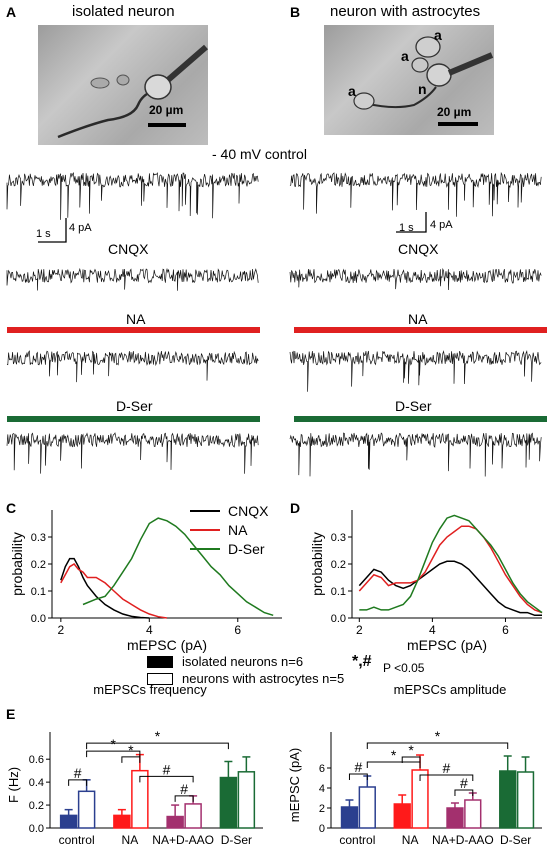 The width and height of the screenshot is (553, 850). I want to click on dser-label-b: D-Ser, so click(413, 406).